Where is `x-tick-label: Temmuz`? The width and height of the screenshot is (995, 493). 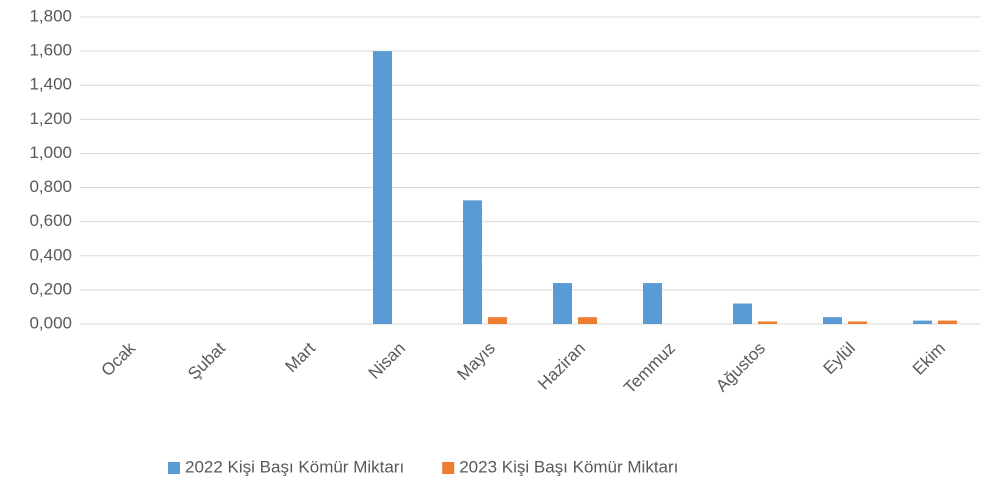
x-tick-label: Temmuz is located at coordinates (649, 368).